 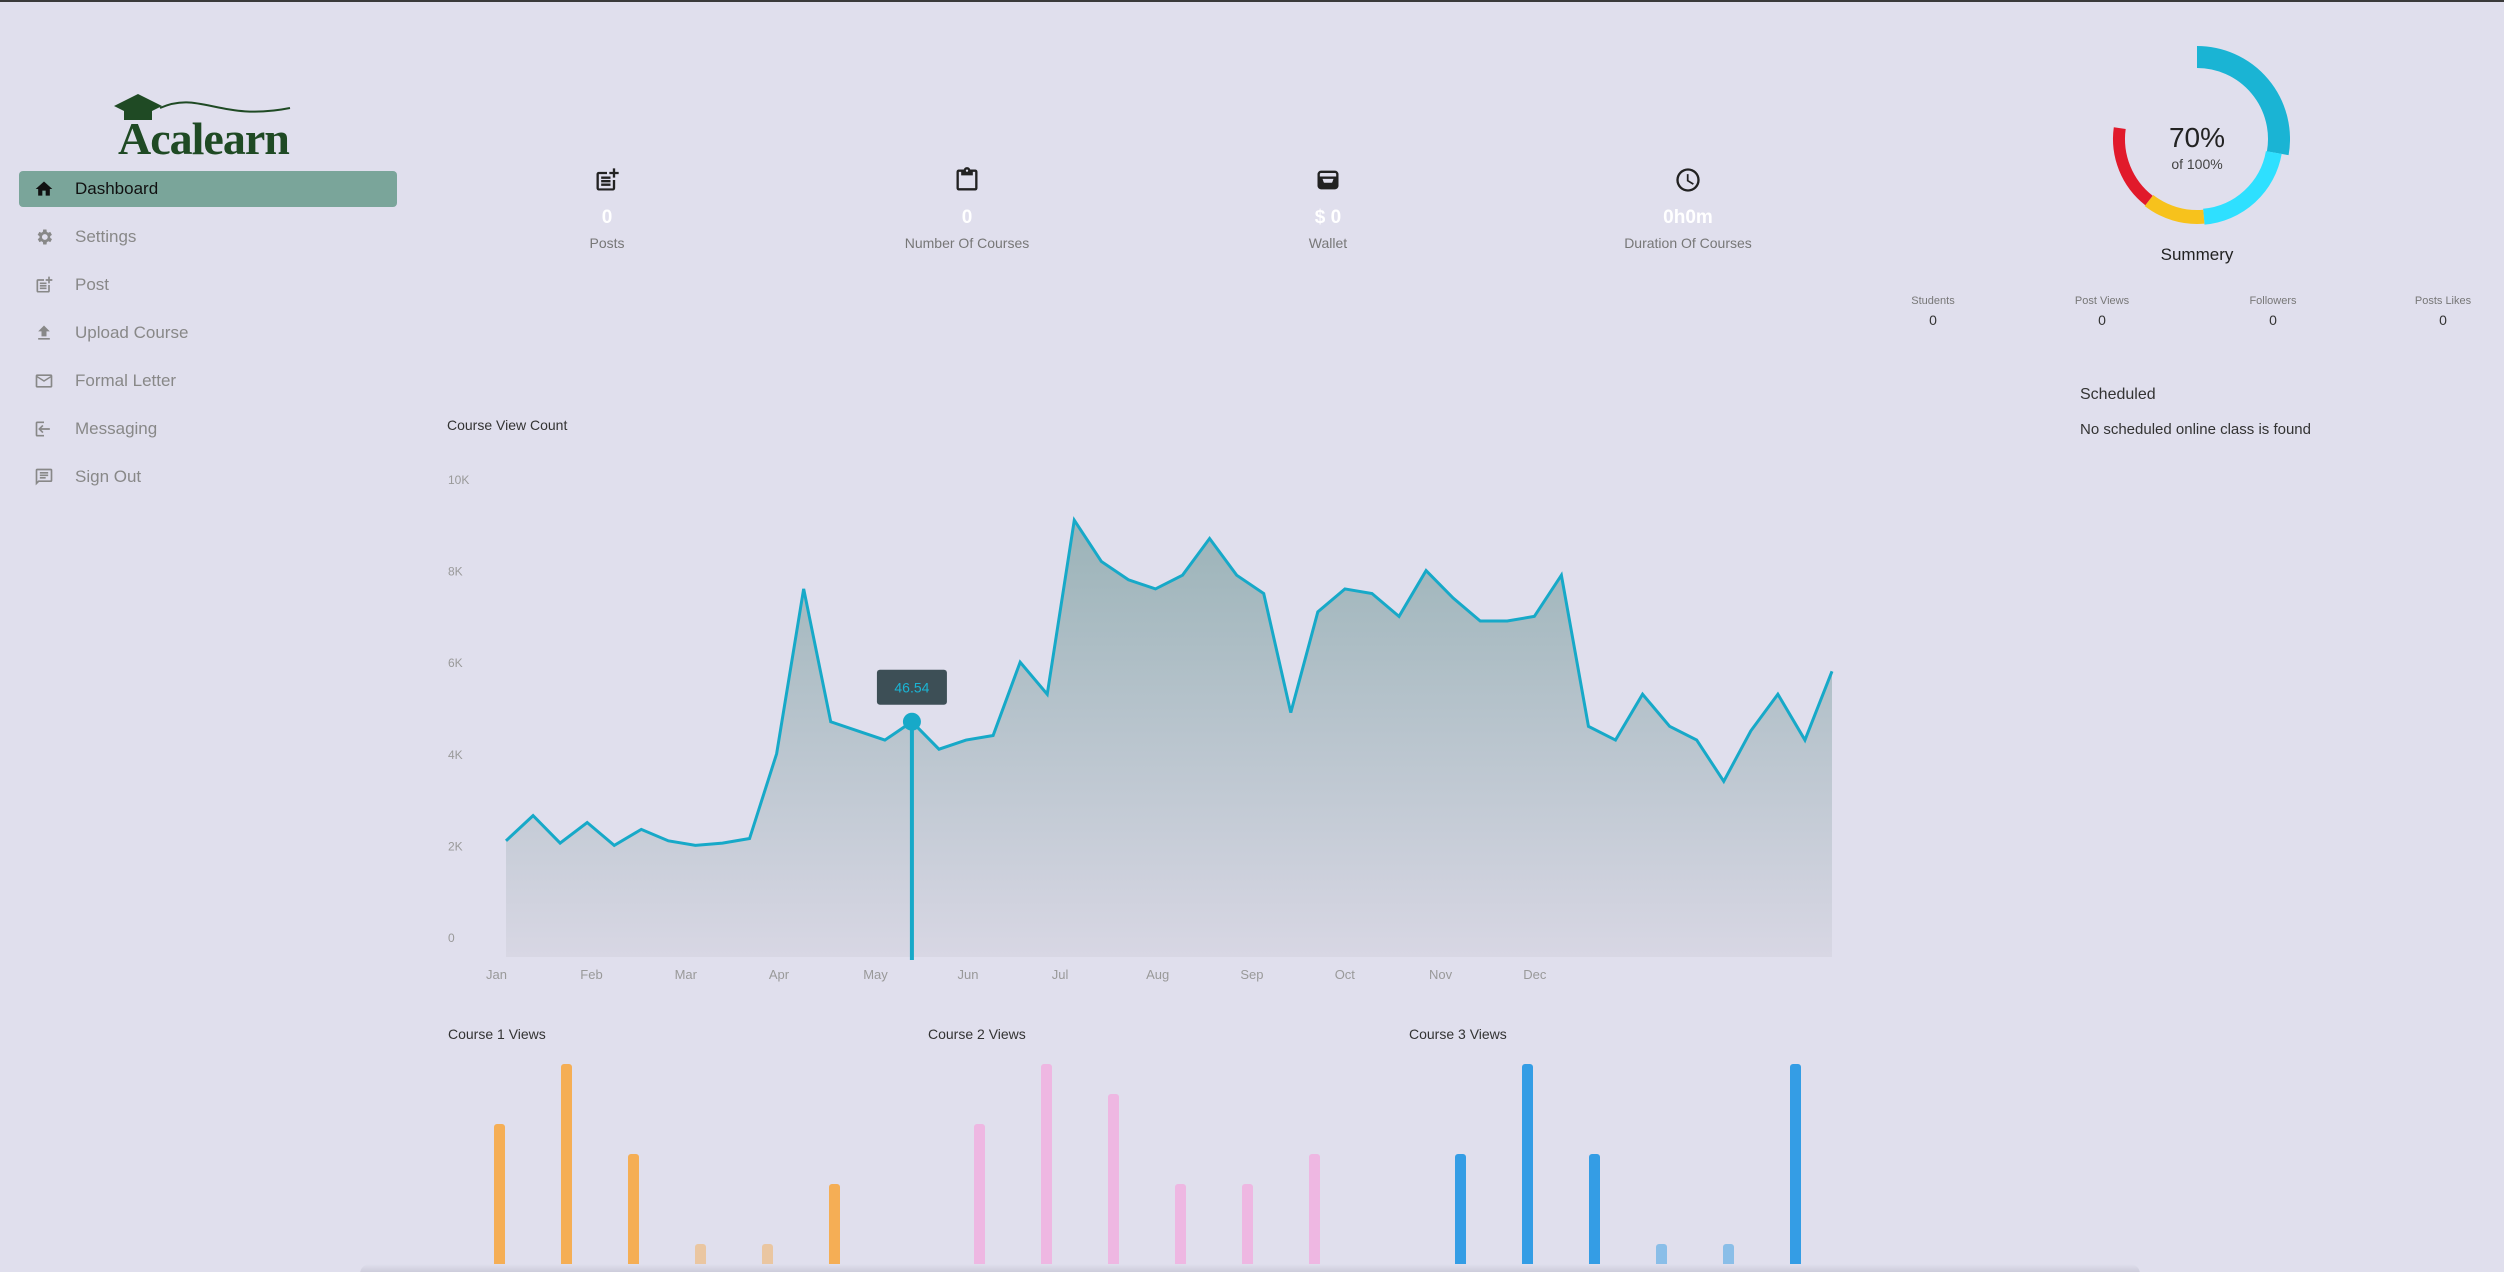 I want to click on chart-title: Course 2 Views, so click(x=977, y=1034).